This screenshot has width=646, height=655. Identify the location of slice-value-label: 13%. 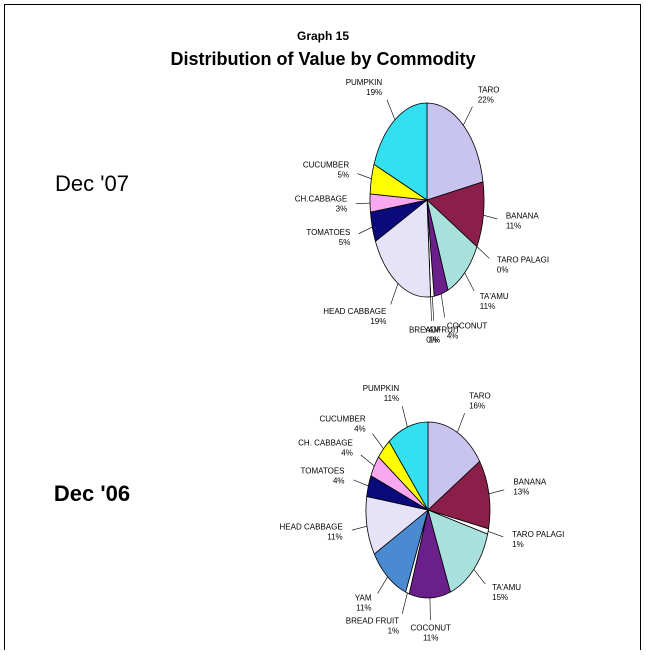
(521, 491).